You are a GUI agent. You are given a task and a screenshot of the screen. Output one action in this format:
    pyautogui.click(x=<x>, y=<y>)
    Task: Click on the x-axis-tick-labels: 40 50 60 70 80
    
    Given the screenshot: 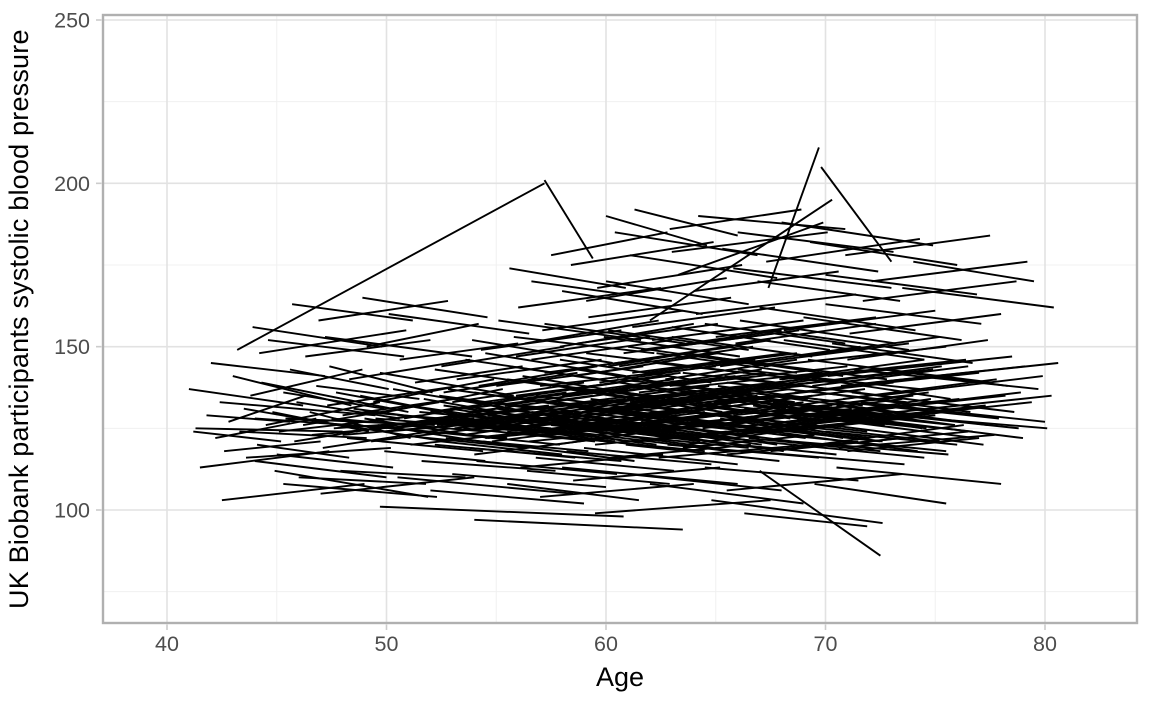 What is the action you would take?
    pyautogui.click(x=606, y=644)
    